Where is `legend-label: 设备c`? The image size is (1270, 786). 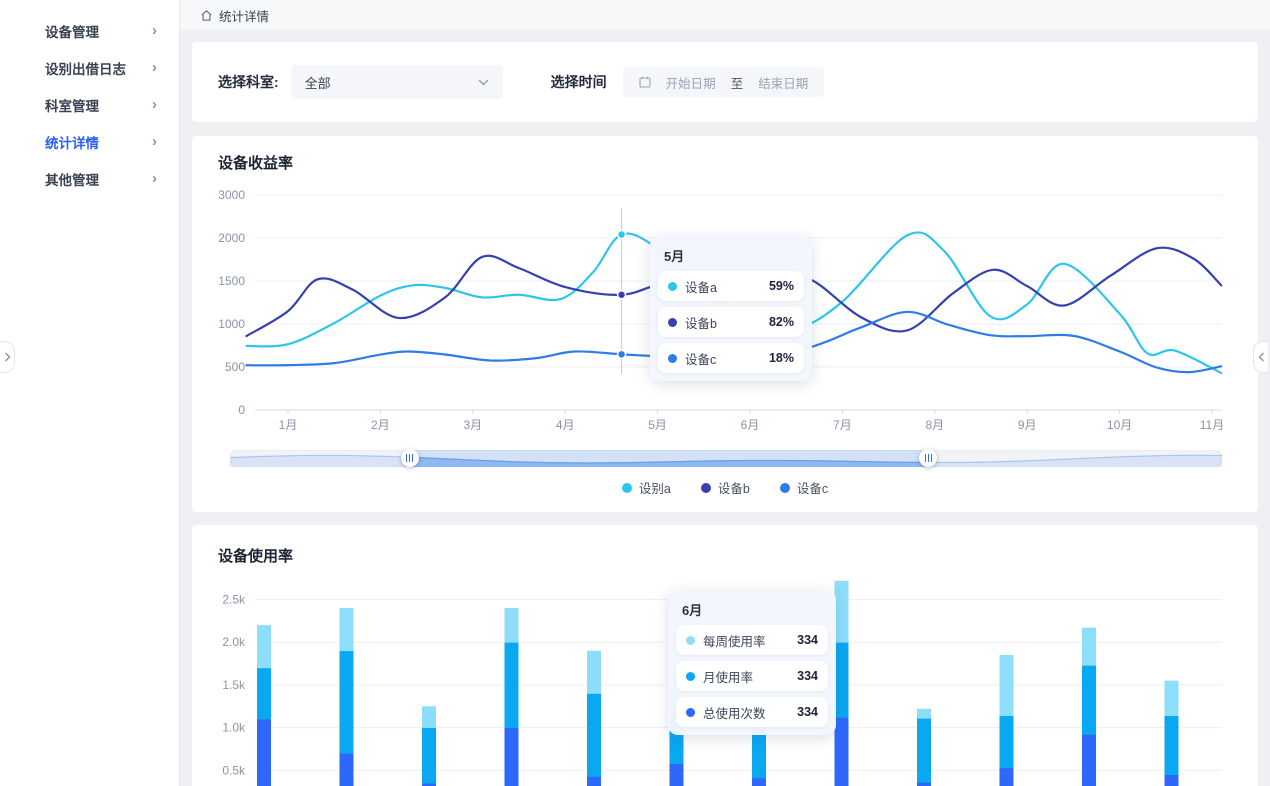 legend-label: 设备c is located at coordinates (812, 489).